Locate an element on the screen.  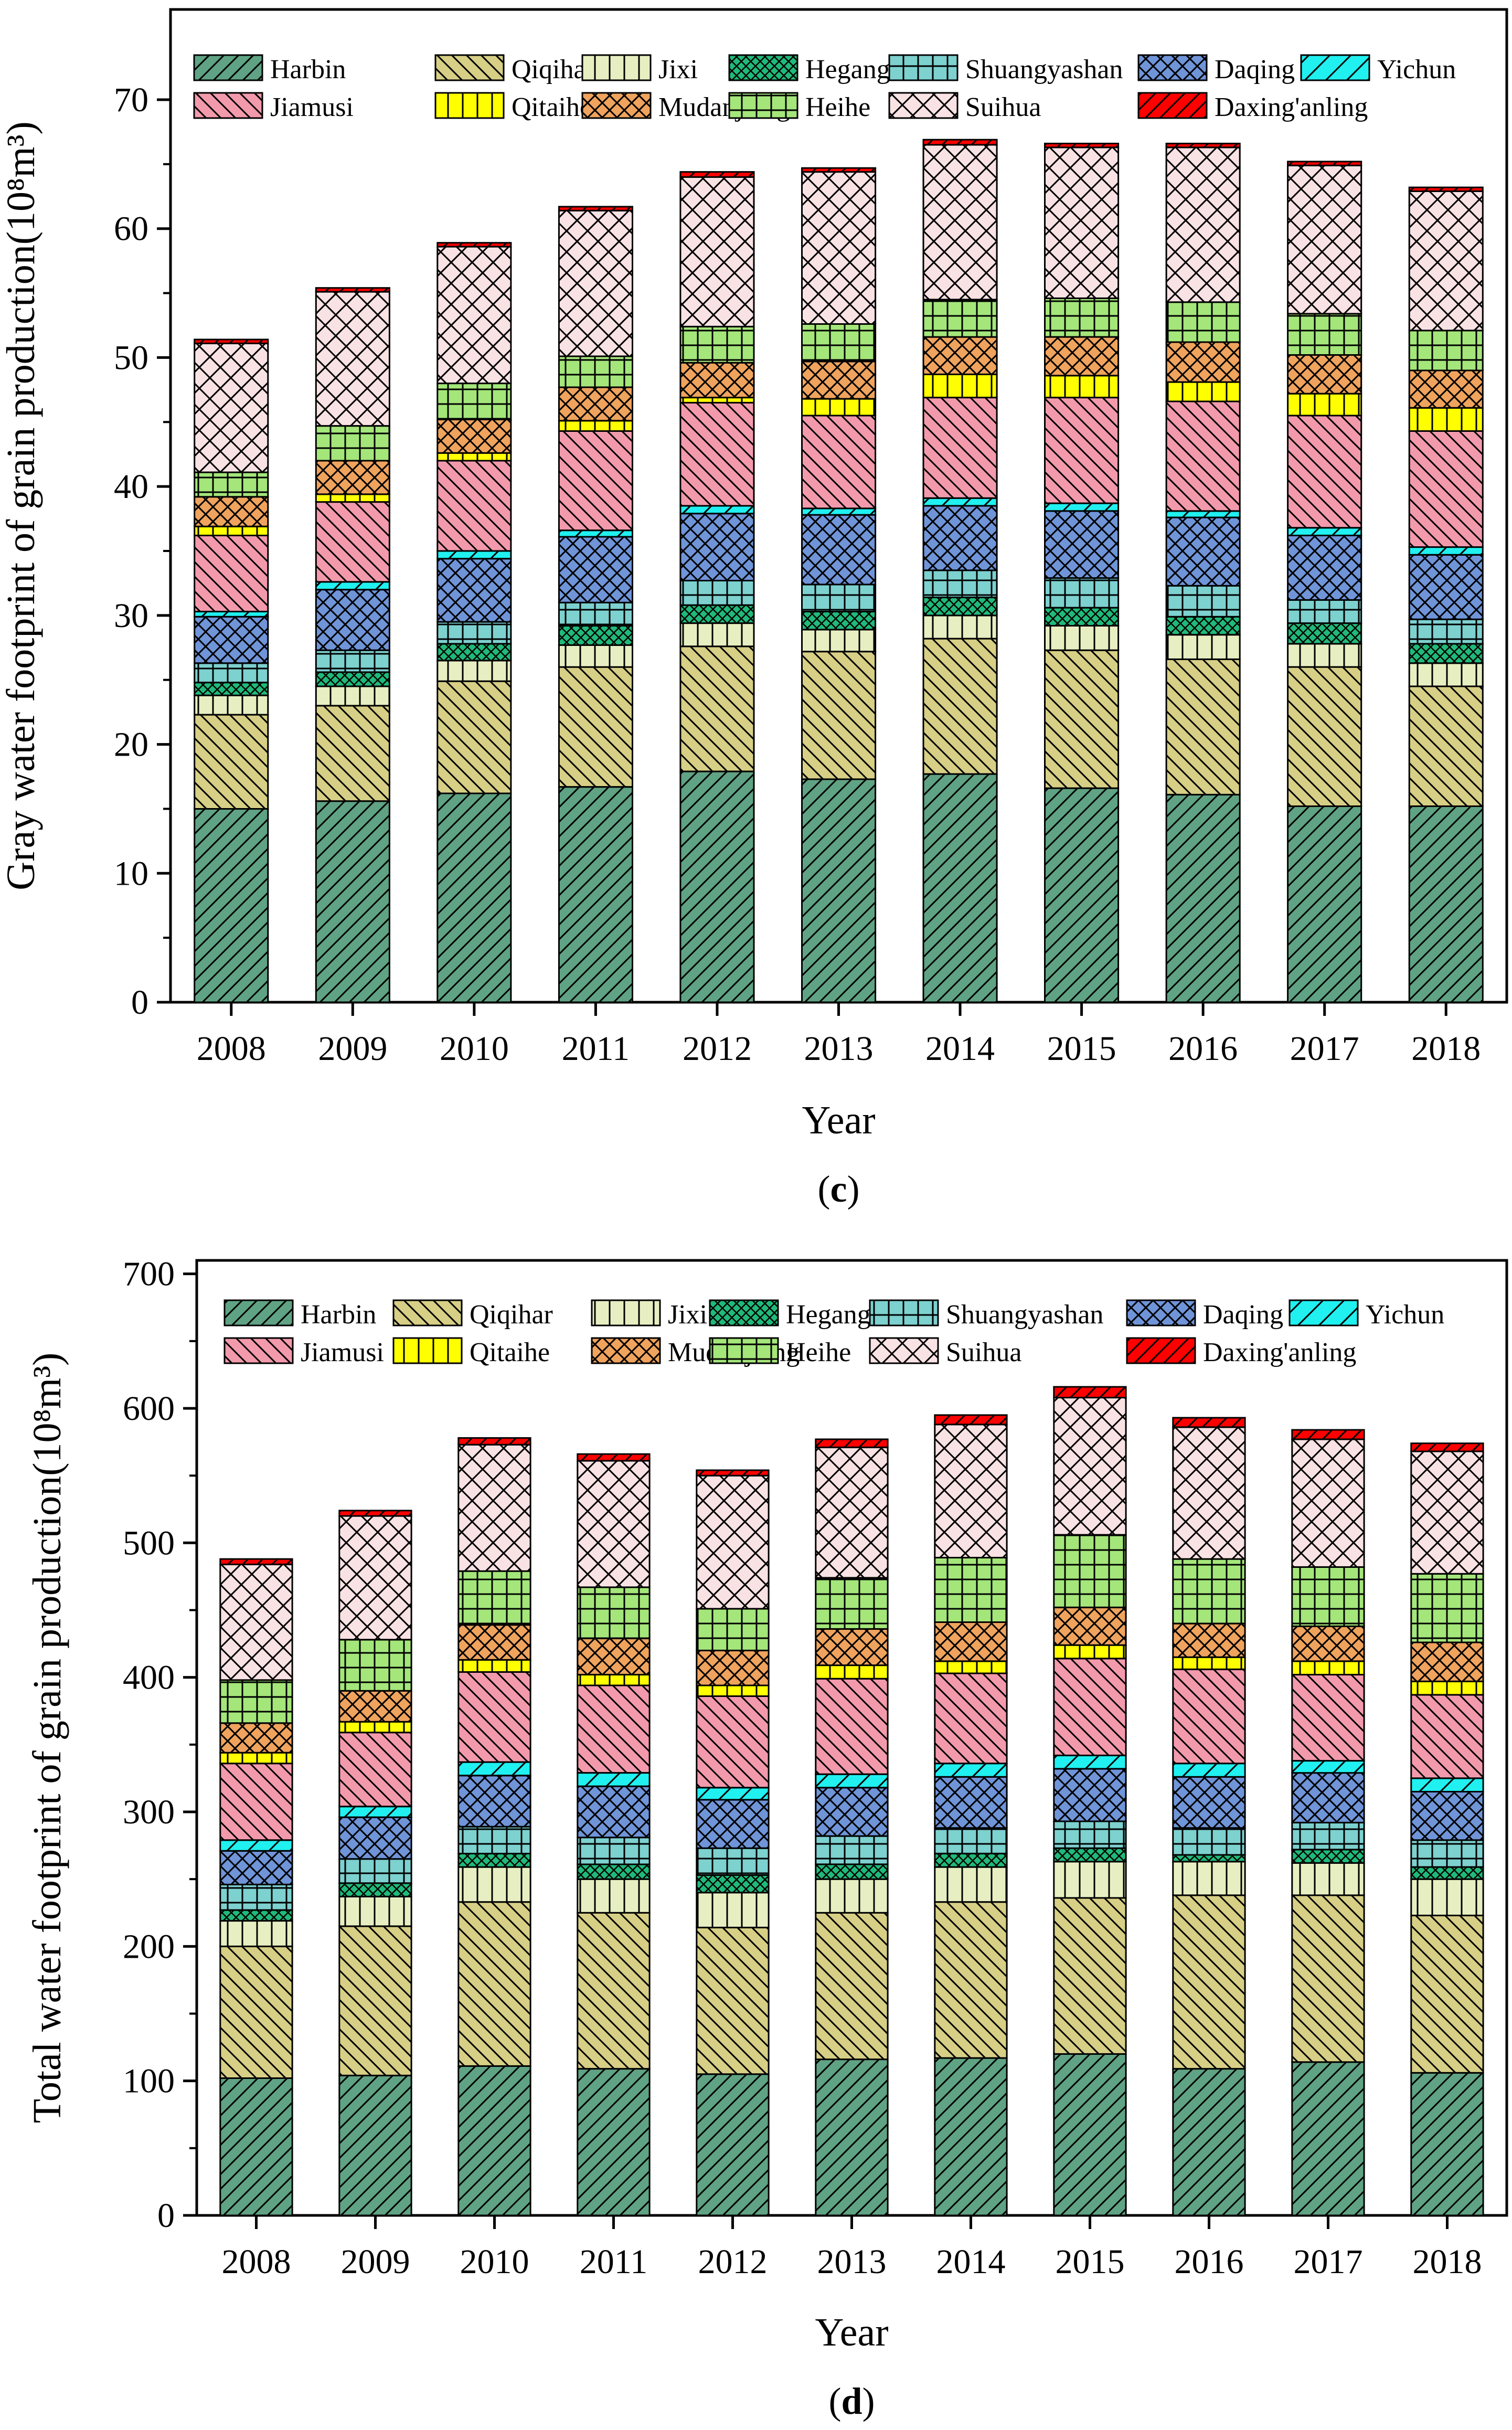
bar-mudanjiang-2009 is located at coordinates (352, 477).